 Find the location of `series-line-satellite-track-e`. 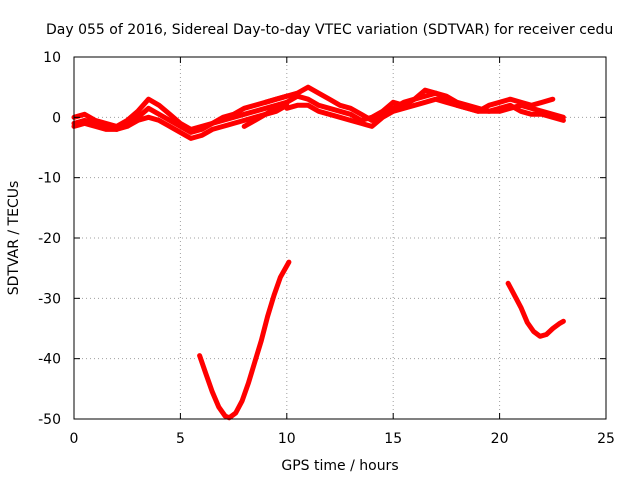

series-line-satellite-track-e is located at coordinates (409, 103).